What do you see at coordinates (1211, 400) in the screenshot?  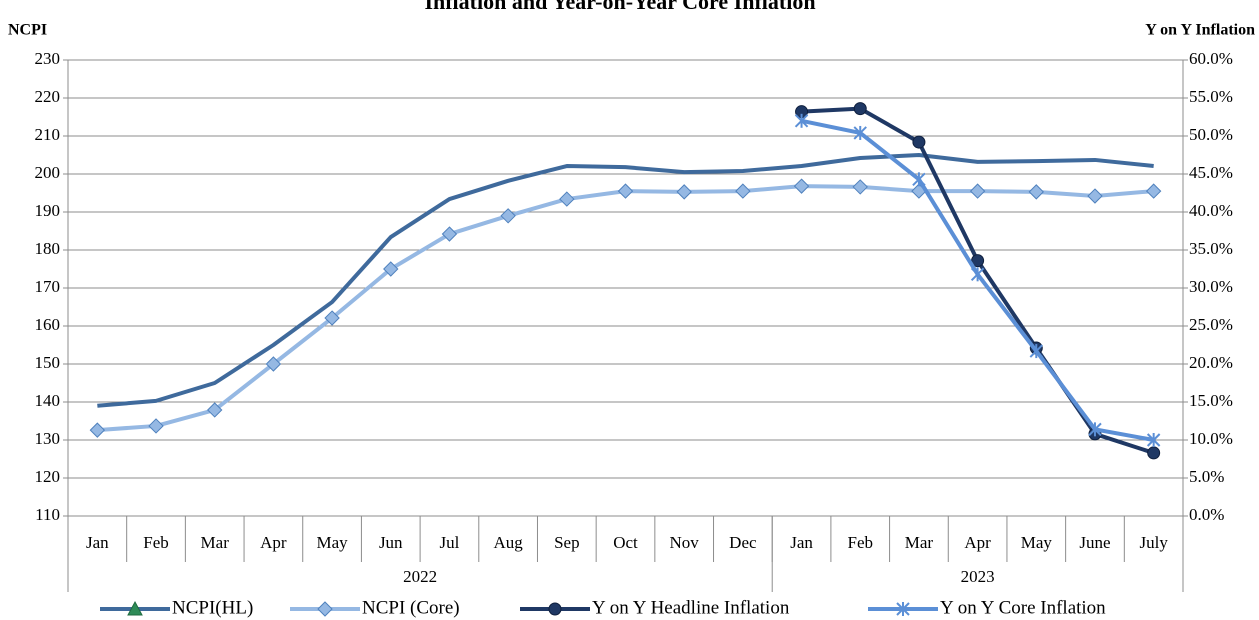 I see `y2-tick-label: 15.0%` at bounding box center [1211, 400].